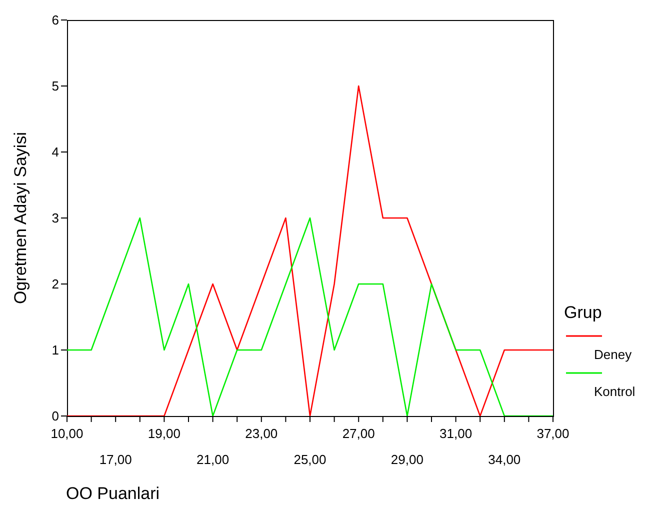  I want to click on x-tick-label: 17,00, so click(115, 459).